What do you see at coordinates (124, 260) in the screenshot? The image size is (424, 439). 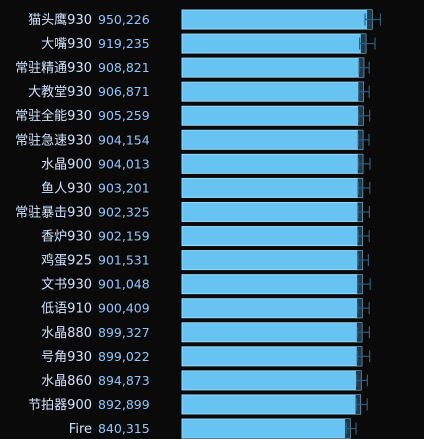 I see `value-label: 901,531` at bounding box center [124, 260].